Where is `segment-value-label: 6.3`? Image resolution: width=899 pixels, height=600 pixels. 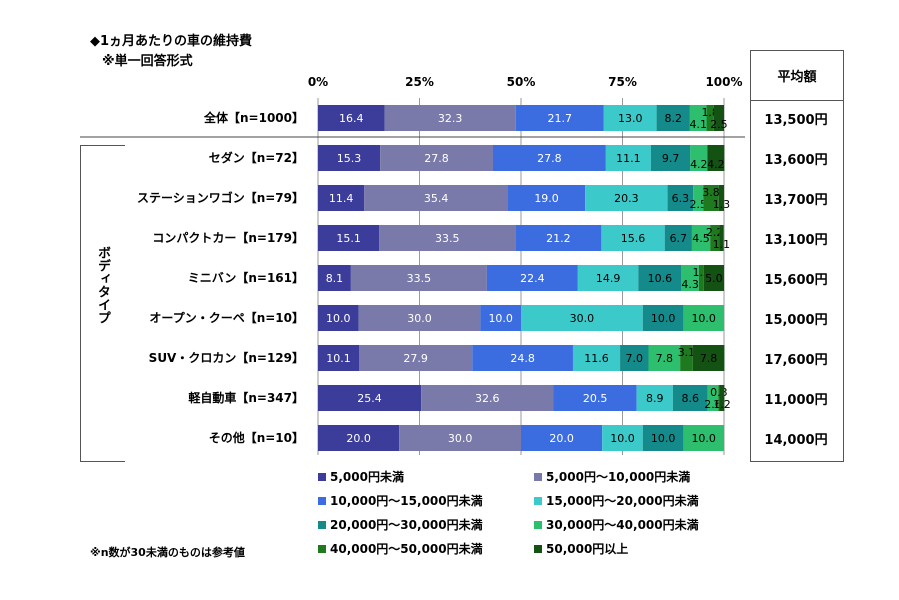 segment-value-label: 6.3 is located at coordinates (681, 198).